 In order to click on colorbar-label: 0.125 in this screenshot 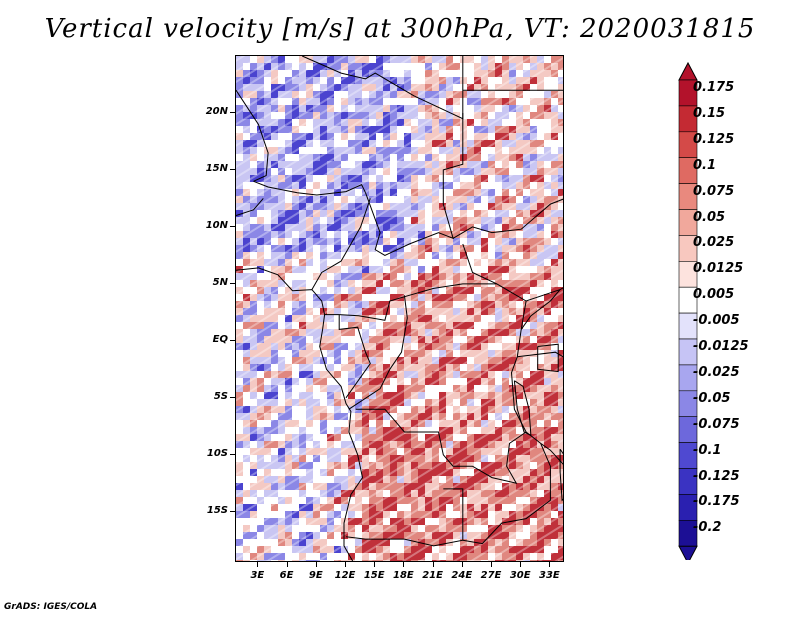, I will do `click(714, 139)`.